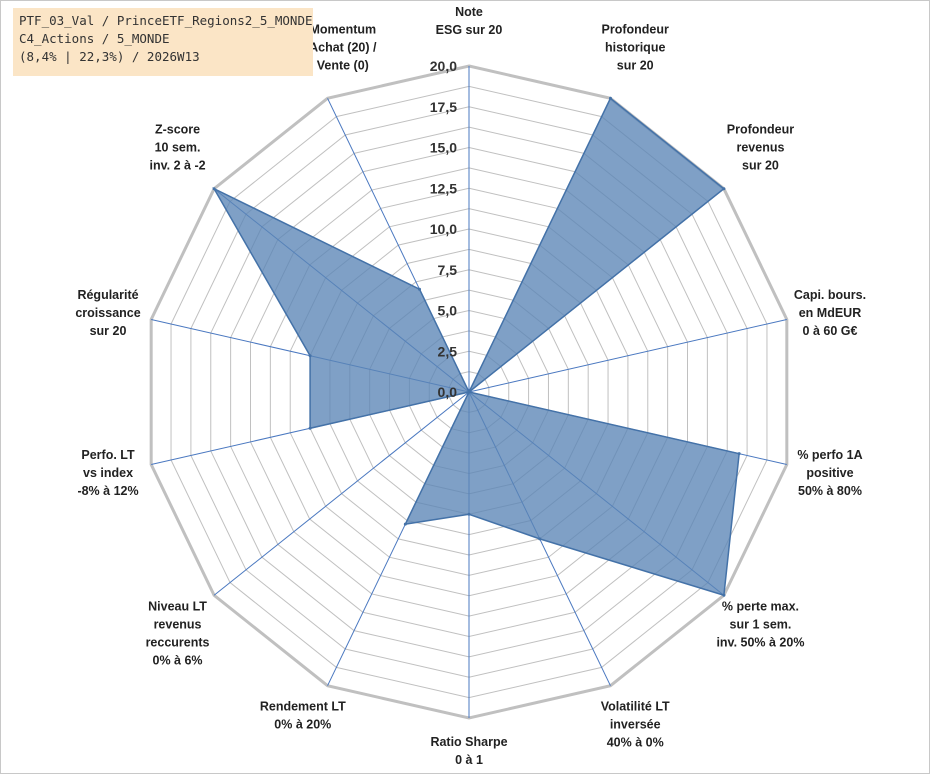  What do you see at coordinates (443, 229) in the screenshot?
I see `radar-tick-label: 10,0` at bounding box center [443, 229].